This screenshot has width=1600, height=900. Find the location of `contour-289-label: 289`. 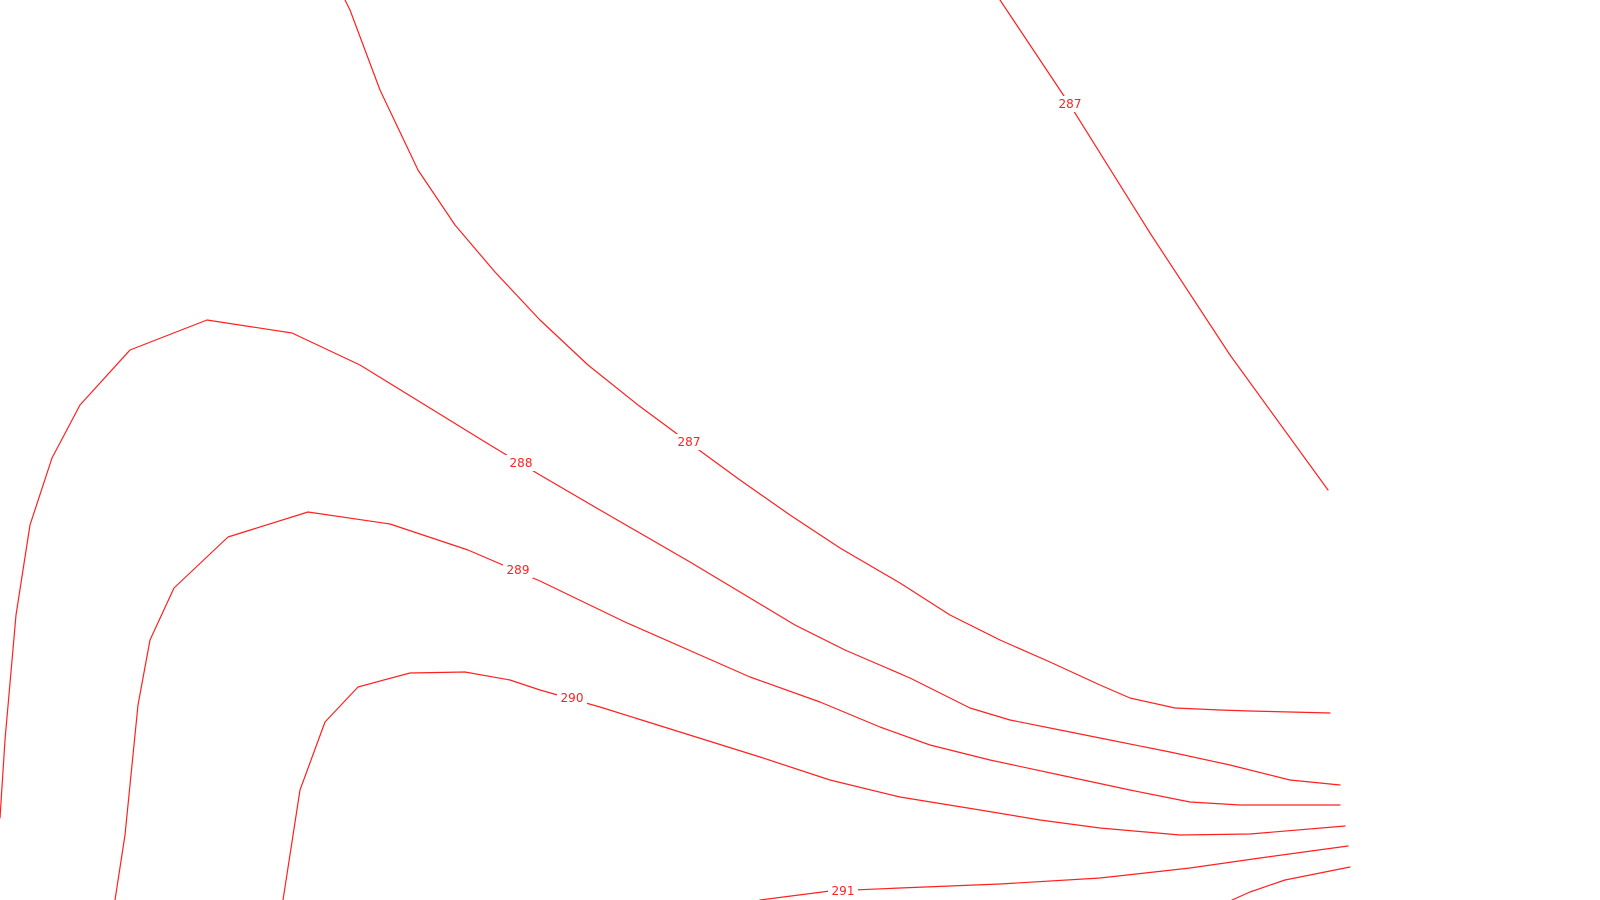

contour-289-label: 289 is located at coordinates (518, 570).